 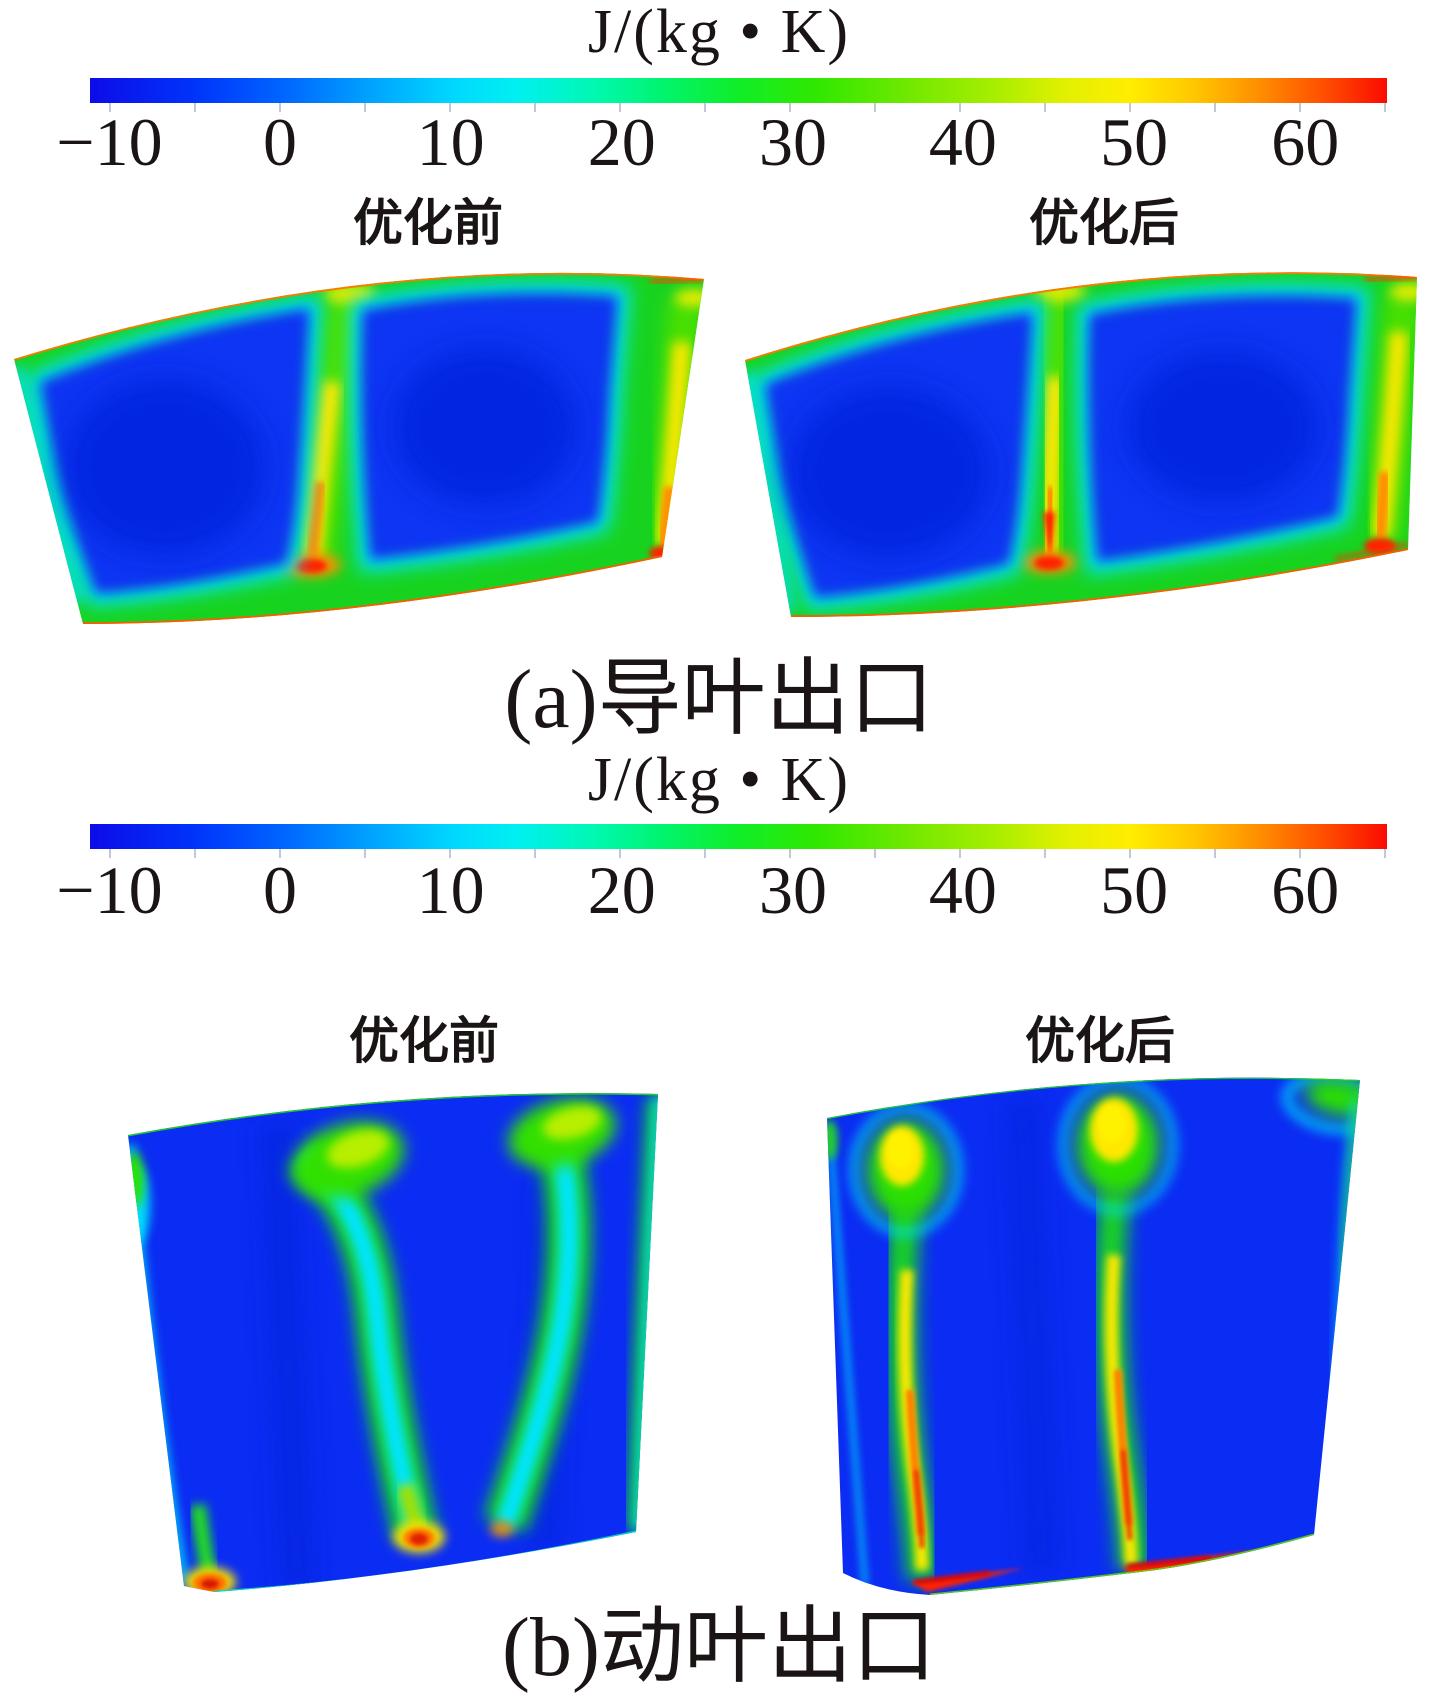 What do you see at coordinates (719, 1647) in the screenshot?
I see `caption-b: (b)动叶出口` at bounding box center [719, 1647].